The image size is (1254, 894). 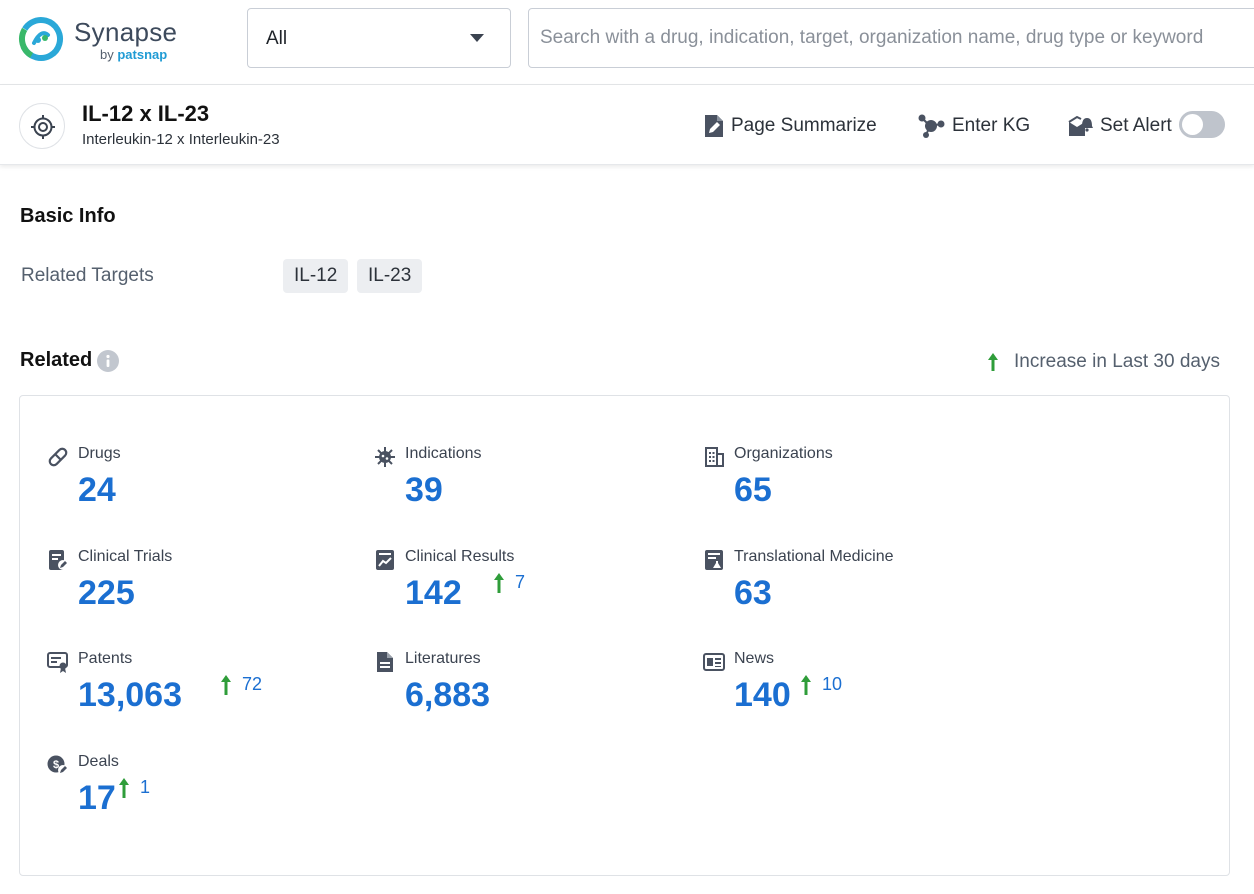 What do you see at coordinates (508, 585) in the screenshot?
I see `stat-increase: 7` at bounding box center [508, 585].